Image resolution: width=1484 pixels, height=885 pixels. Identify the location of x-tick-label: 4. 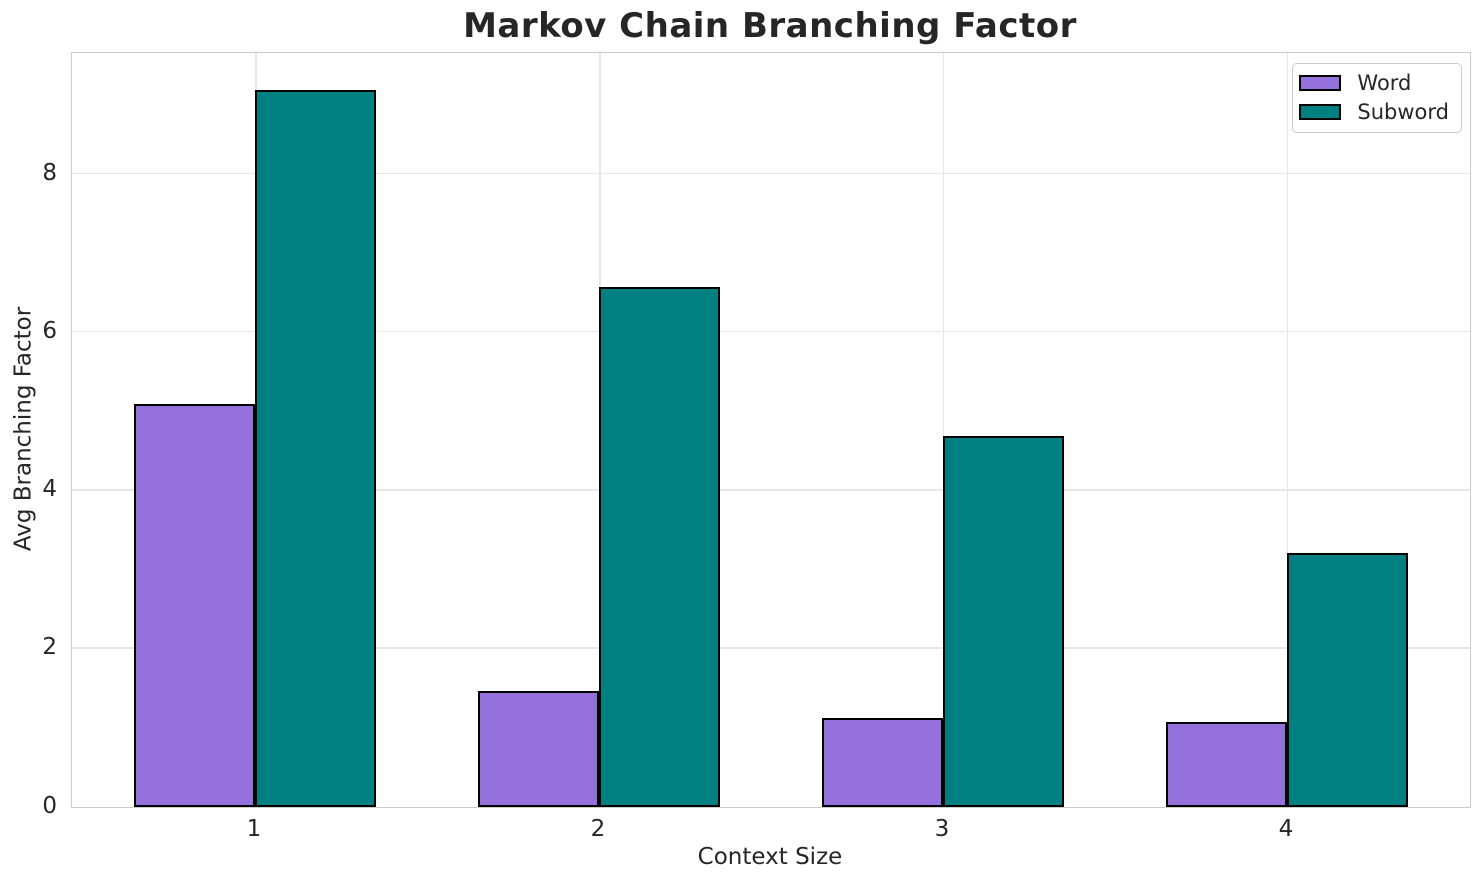
(1286, 829).